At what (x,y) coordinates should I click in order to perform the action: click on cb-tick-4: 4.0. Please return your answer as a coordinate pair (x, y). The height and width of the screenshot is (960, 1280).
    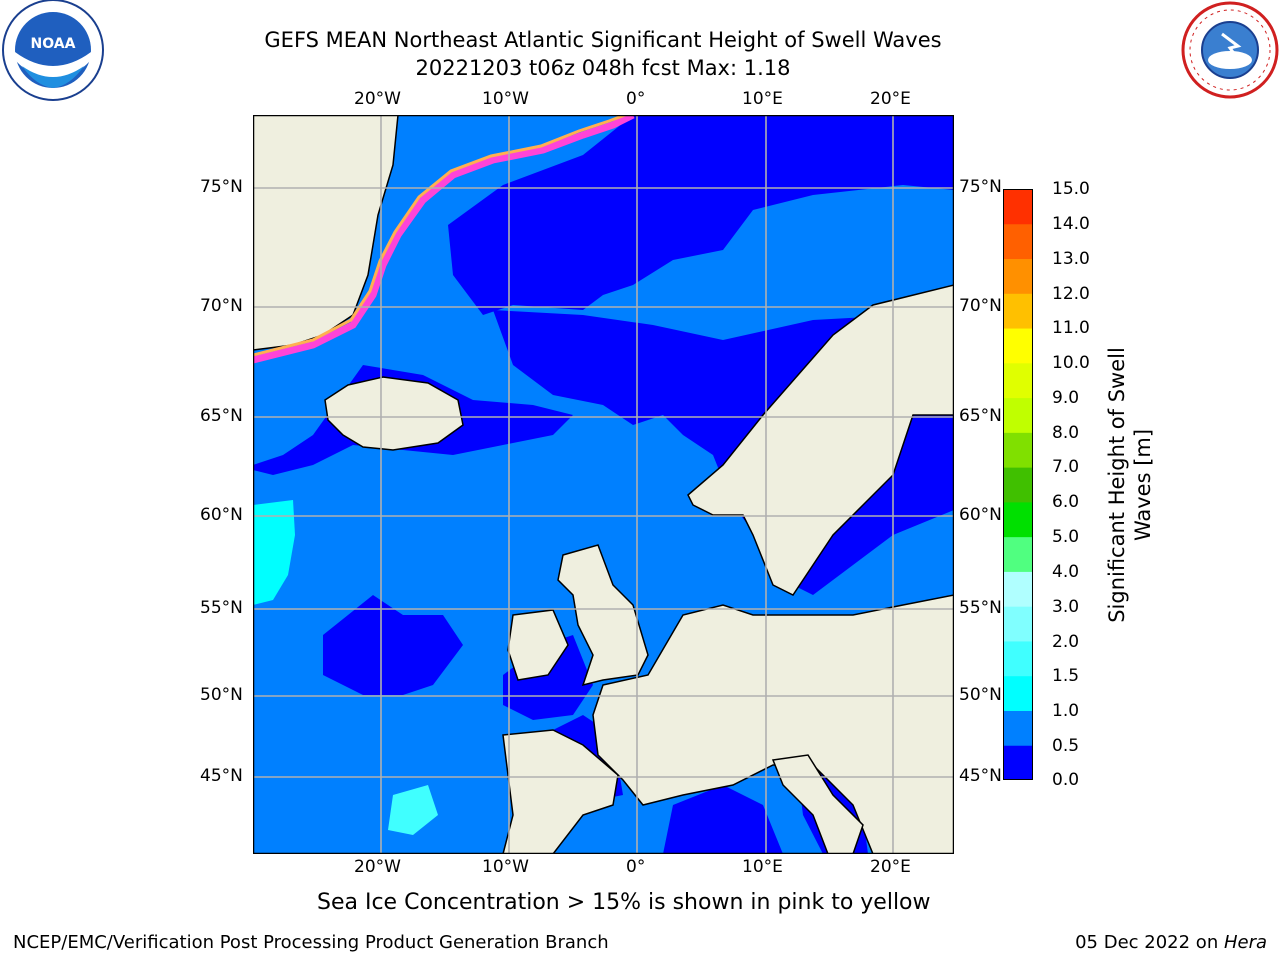
    Looking at the image, I should click on (1066, 572).